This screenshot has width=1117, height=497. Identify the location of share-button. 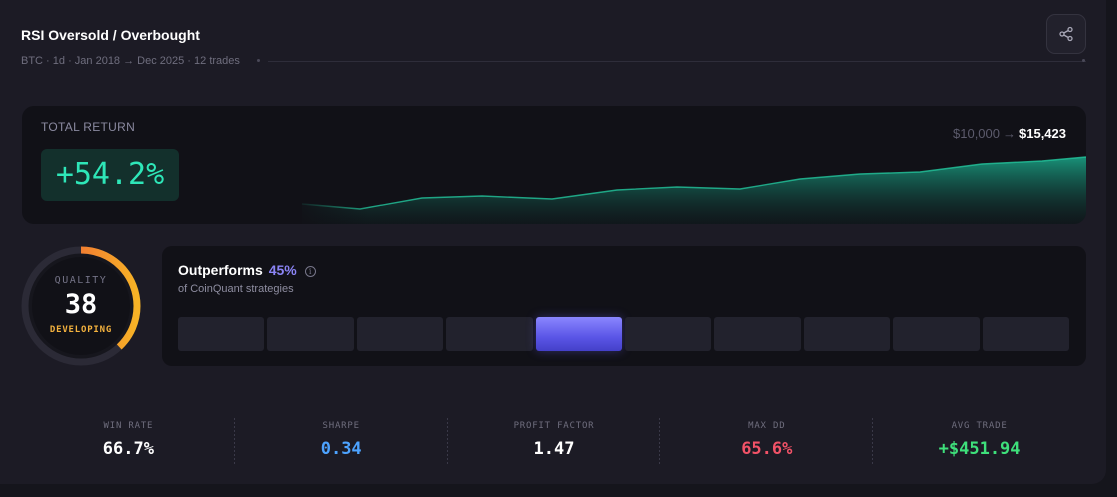
(1066, 34).